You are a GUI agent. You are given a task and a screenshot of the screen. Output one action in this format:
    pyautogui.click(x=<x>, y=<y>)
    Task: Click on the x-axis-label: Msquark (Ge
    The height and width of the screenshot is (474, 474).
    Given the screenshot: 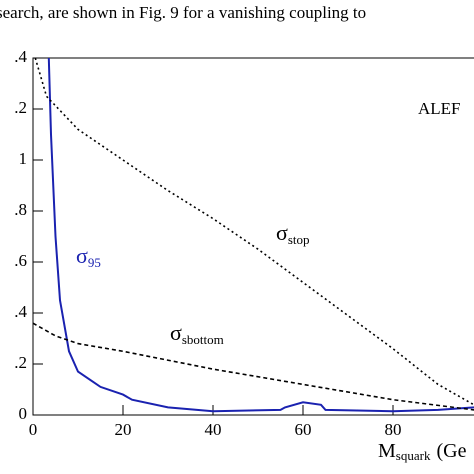 What is the action you would take?
    pyautogui.click(x=422, y=451)
    